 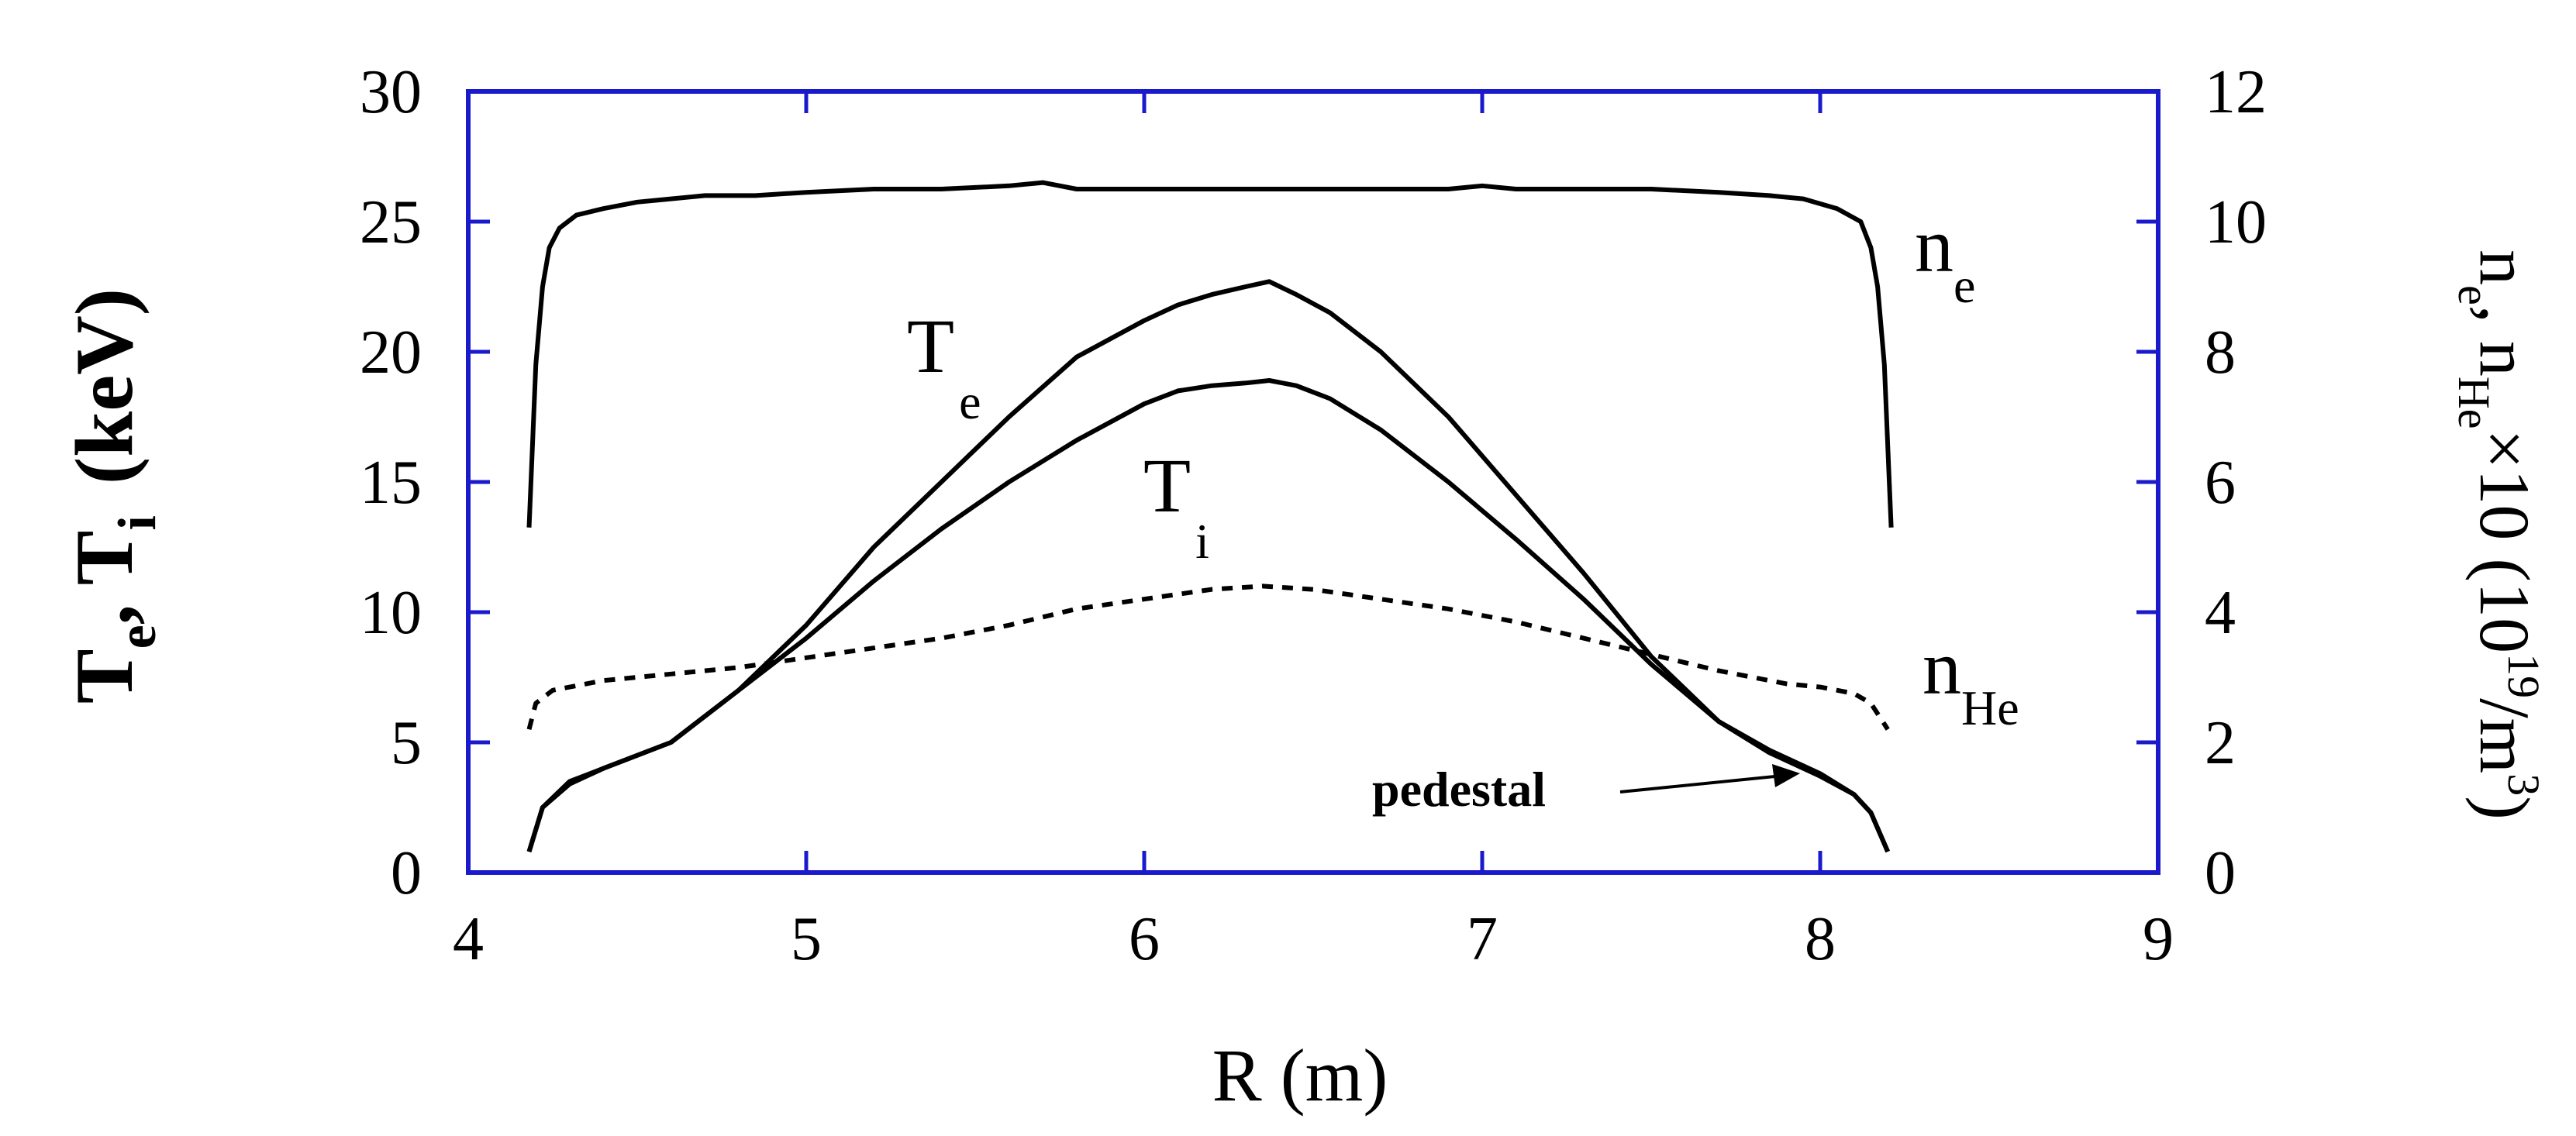 I want to click on x-tick-label: 6, so click(x=1144, y=939).